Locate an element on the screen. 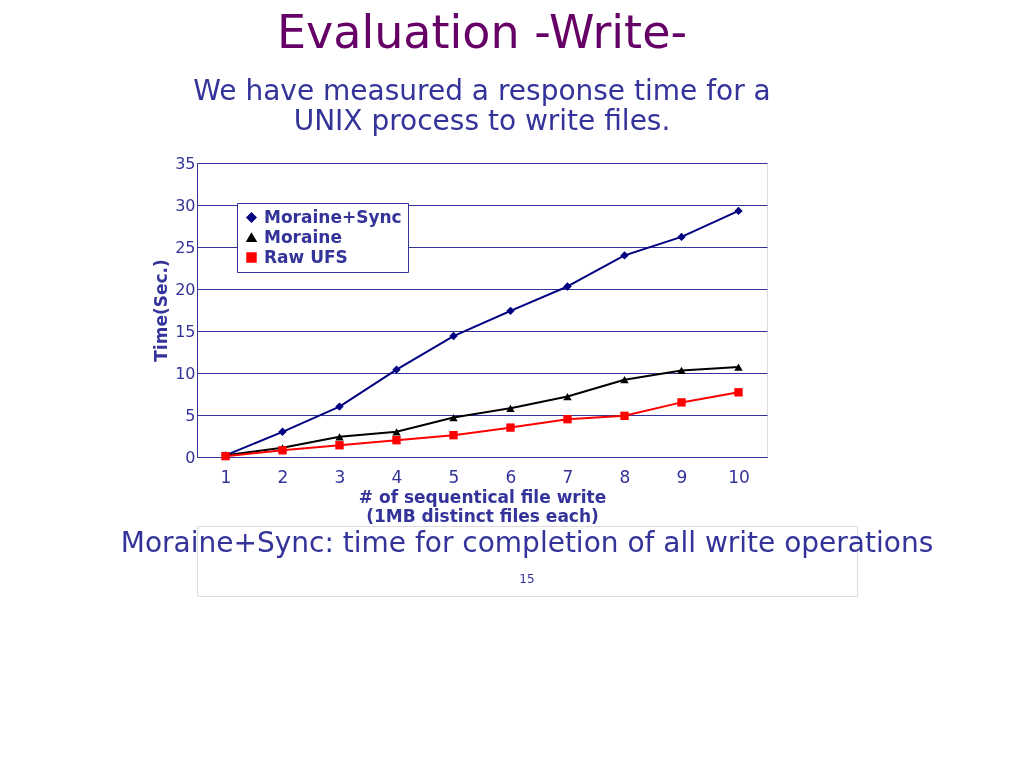 This screenshot has width=1024, height=768. legend-label: Raw UFS is located at coordinates (306, 256).